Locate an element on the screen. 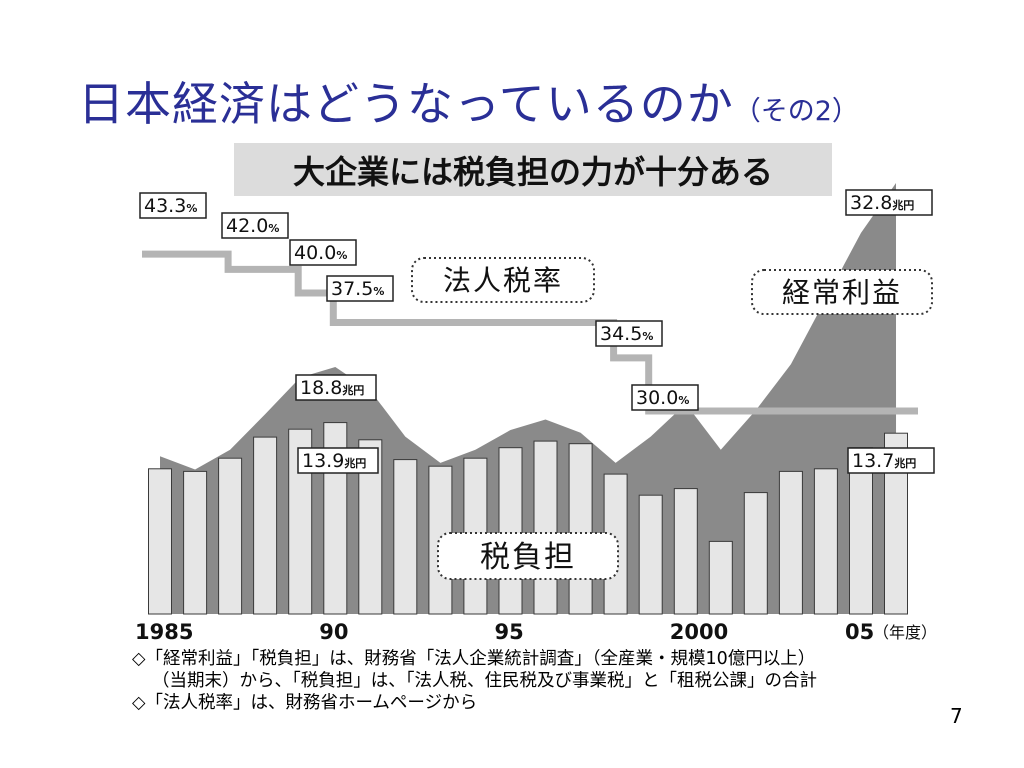 The height and width of the screenshot is (768, 1024). series-tag-tax-box is located at coordinates (528, 556).